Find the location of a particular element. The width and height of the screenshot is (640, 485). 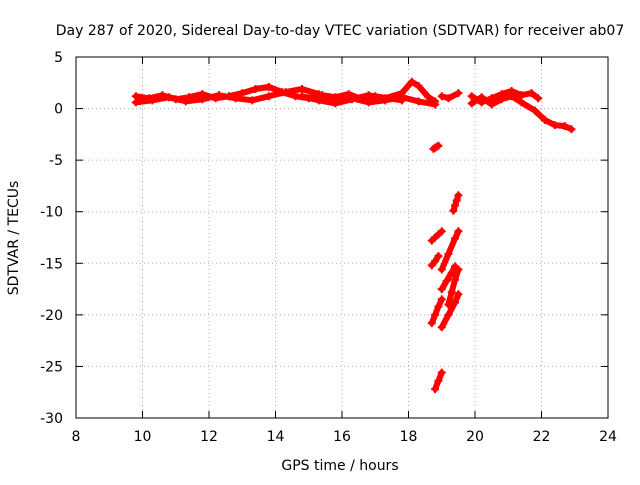

x-tick-label: 20 is located at coordinates (475, 437).